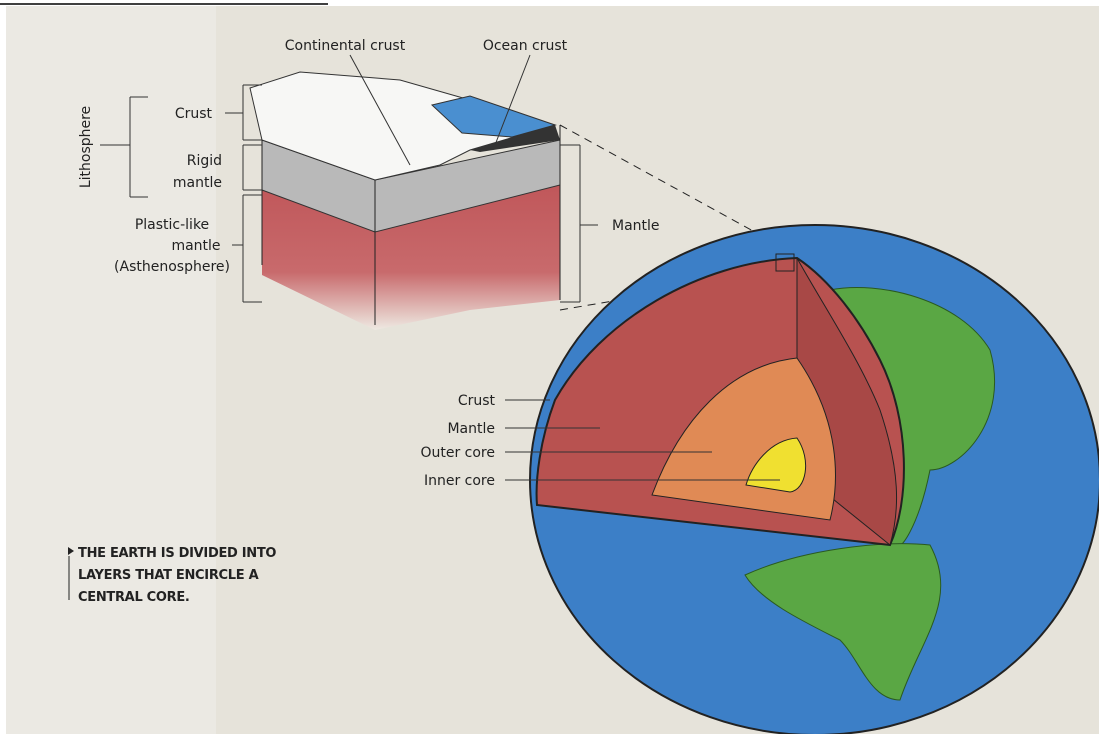  I want to click on asthenosphere, so click(411, 257).